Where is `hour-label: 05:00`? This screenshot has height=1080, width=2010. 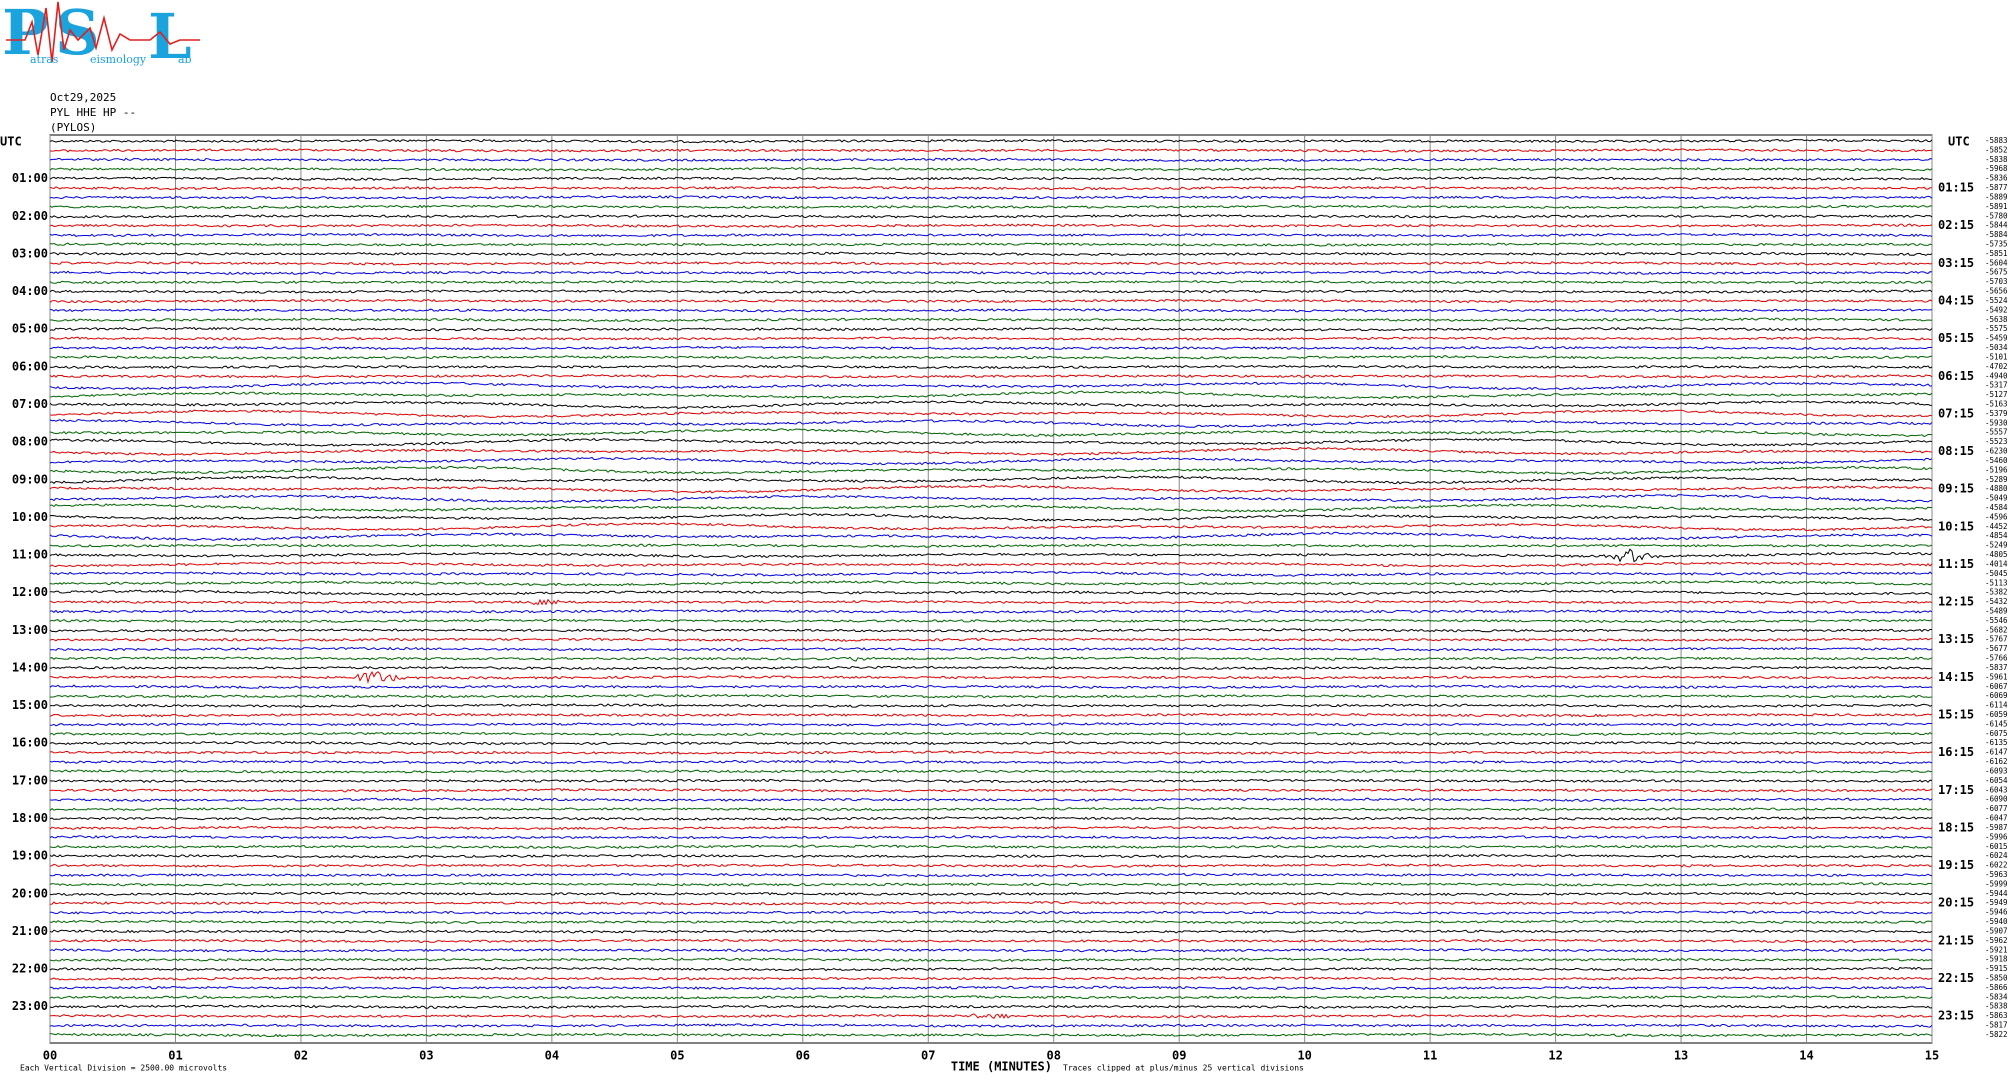 hour-label: 05:00 is located at coordinates (30, 329).